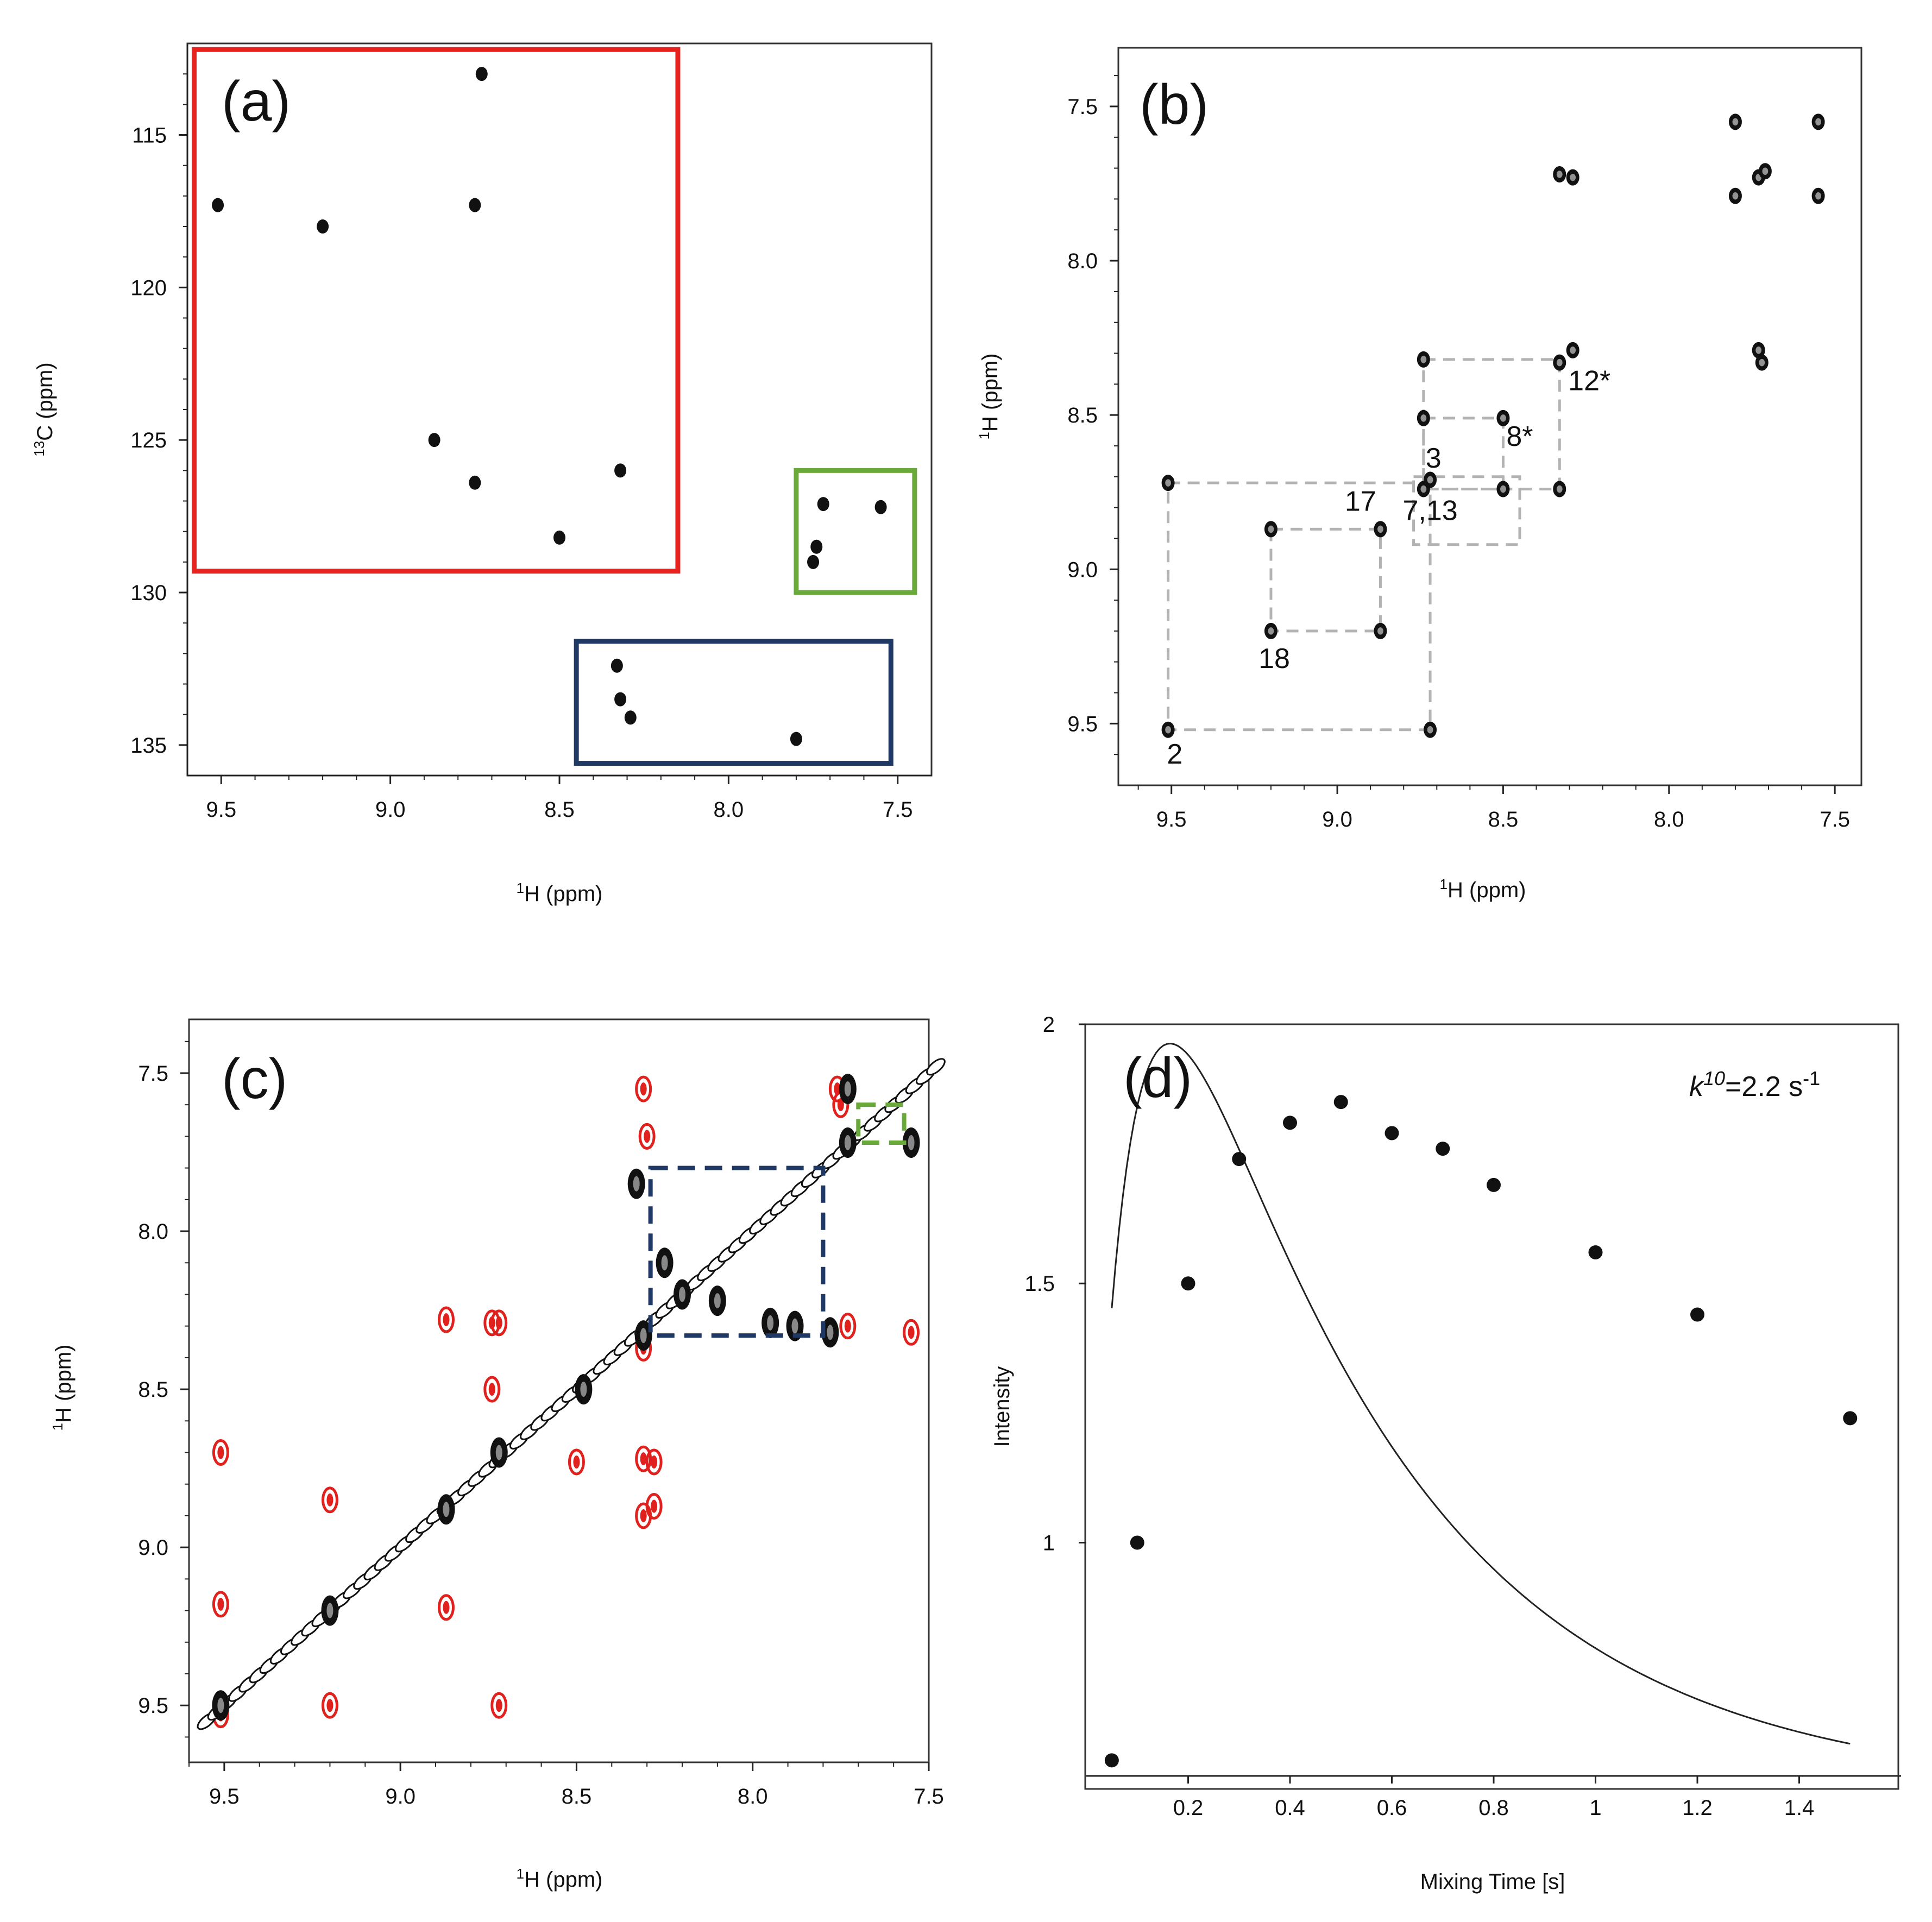  Describe the element at coordinates (1274, 659) in the screenshot. I see `panel-b-residue-label: 18` at that location.